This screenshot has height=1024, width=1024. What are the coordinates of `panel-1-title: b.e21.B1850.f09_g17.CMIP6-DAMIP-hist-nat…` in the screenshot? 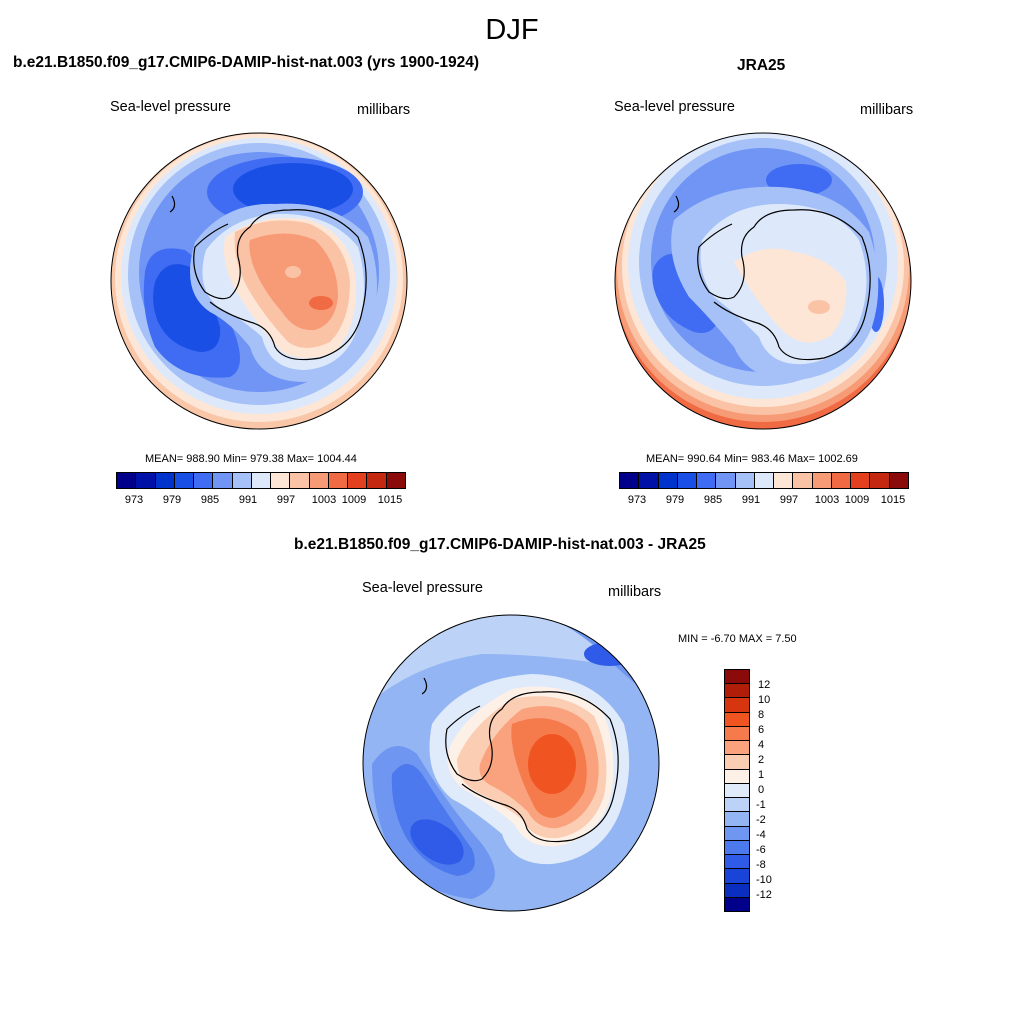 It's located at (246, 62).